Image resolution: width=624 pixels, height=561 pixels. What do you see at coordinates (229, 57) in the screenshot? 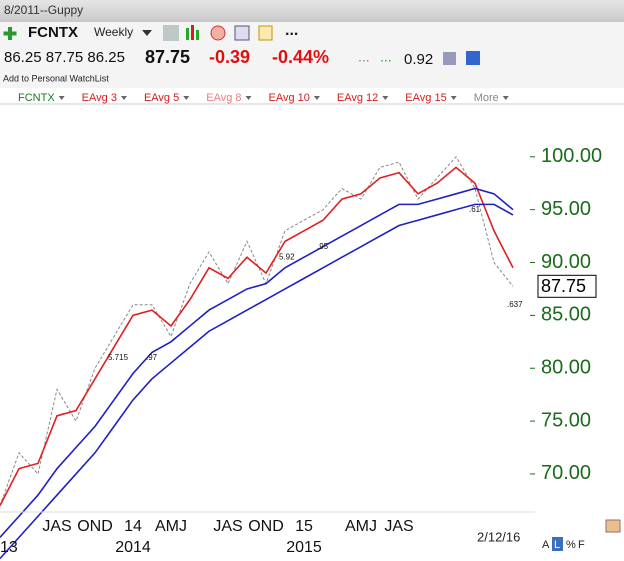
I see `change: -0.39` at bounding box center [229, 57].